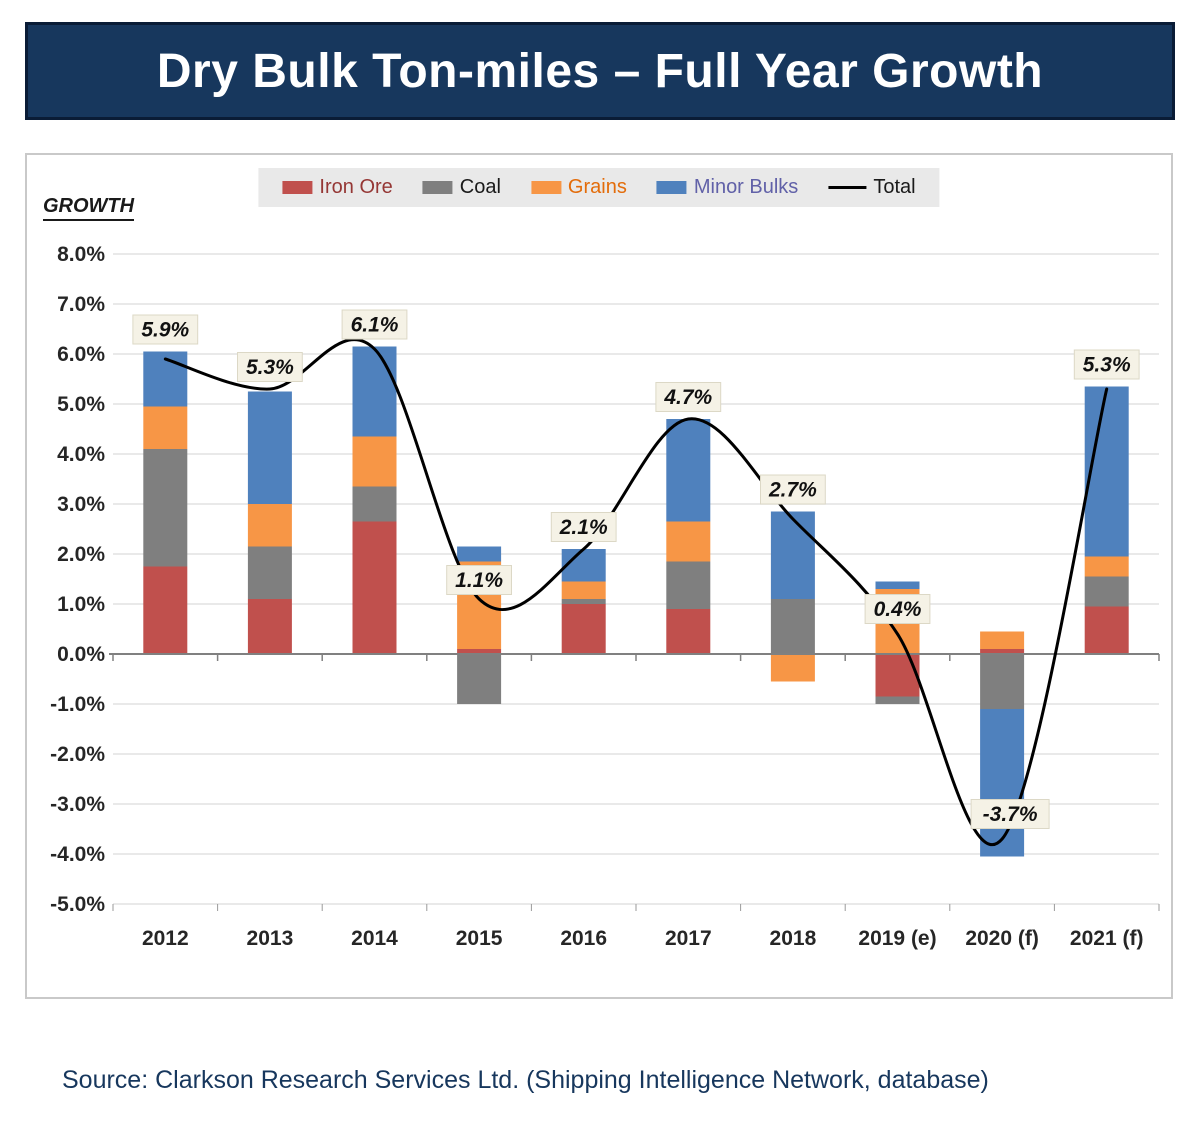 This screenshot has height=1122, width=1200. What do you see at coordinates (165, 938) in the screenshot?
I see `x-label-2012: 2012` at bounding box center [165, 938].